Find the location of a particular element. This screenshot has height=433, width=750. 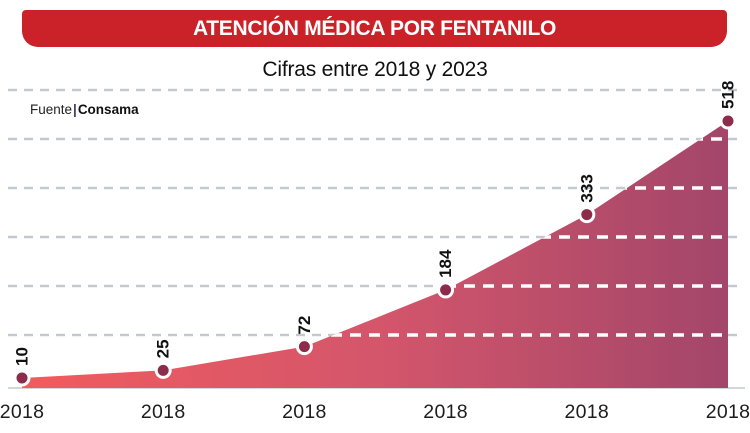

chart-title: ATENCIÓN MÉDICA POR FENTANILO is located at coordinates (374, 28).